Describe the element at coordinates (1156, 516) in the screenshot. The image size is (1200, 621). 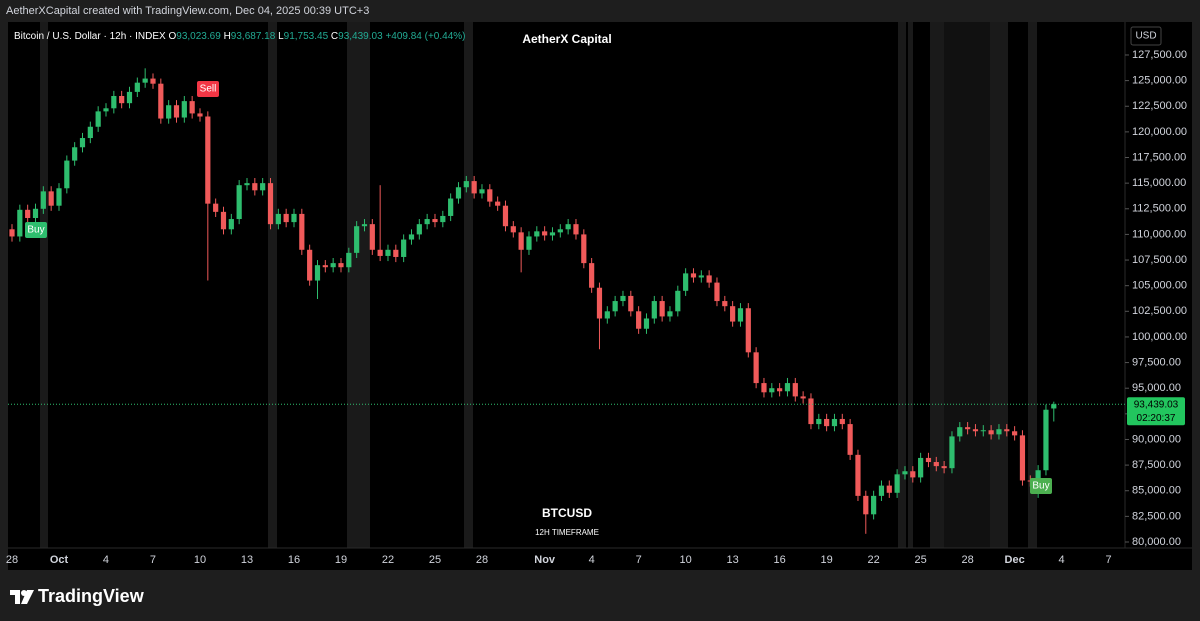
I see `y-tick-label: 82,500.00` at that location.